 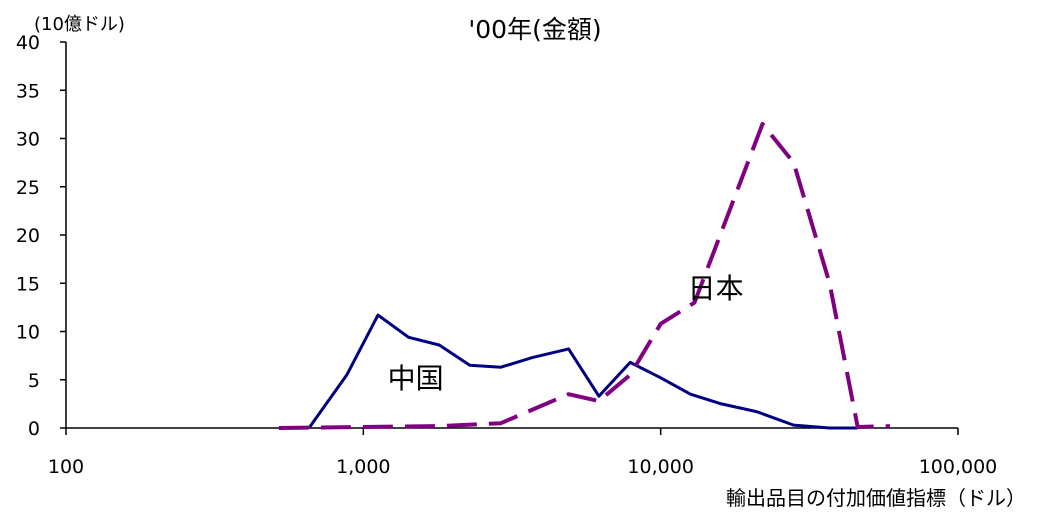 I want to click on series-annotation: 中国, so click(x=416, y=378).